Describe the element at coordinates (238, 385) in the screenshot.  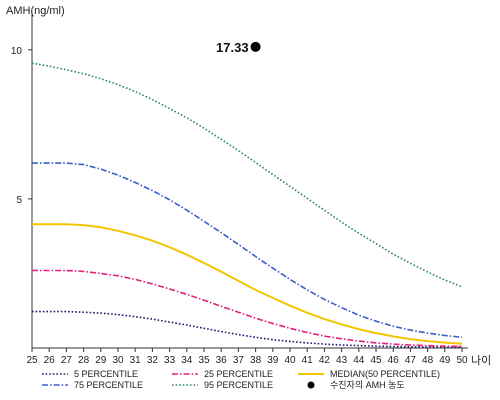
I see `legend-label-3: 95 PERCENTILE` at that location.